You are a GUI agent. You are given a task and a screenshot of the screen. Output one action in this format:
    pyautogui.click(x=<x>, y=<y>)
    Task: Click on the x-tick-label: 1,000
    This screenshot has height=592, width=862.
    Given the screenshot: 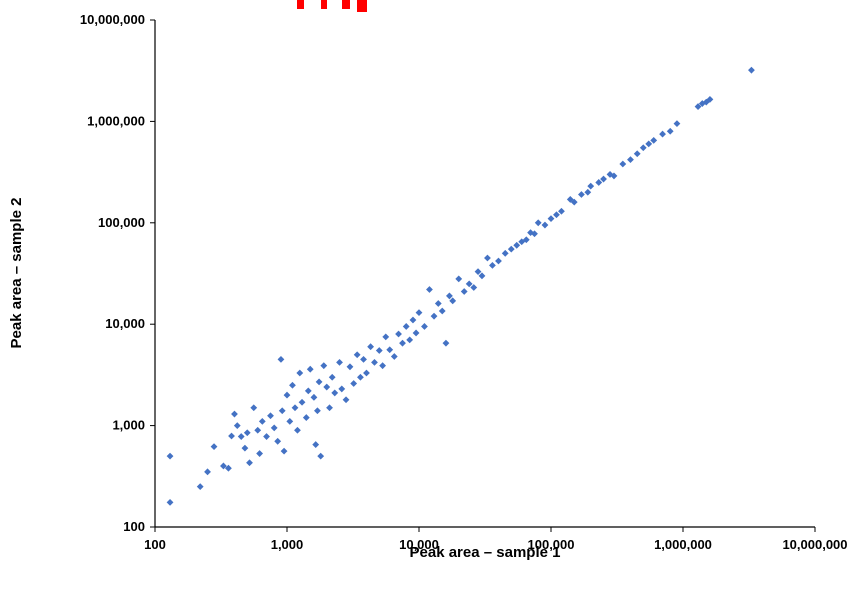 What is the action you would take?
    pyautogui.click(x=287, y=544)
    